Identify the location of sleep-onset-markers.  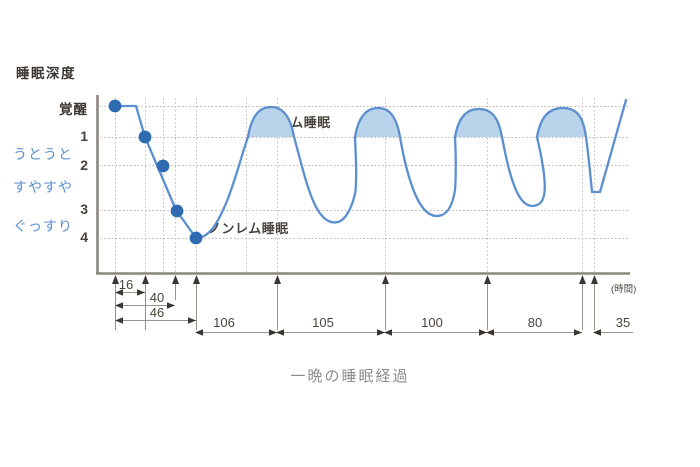
(155, 172).